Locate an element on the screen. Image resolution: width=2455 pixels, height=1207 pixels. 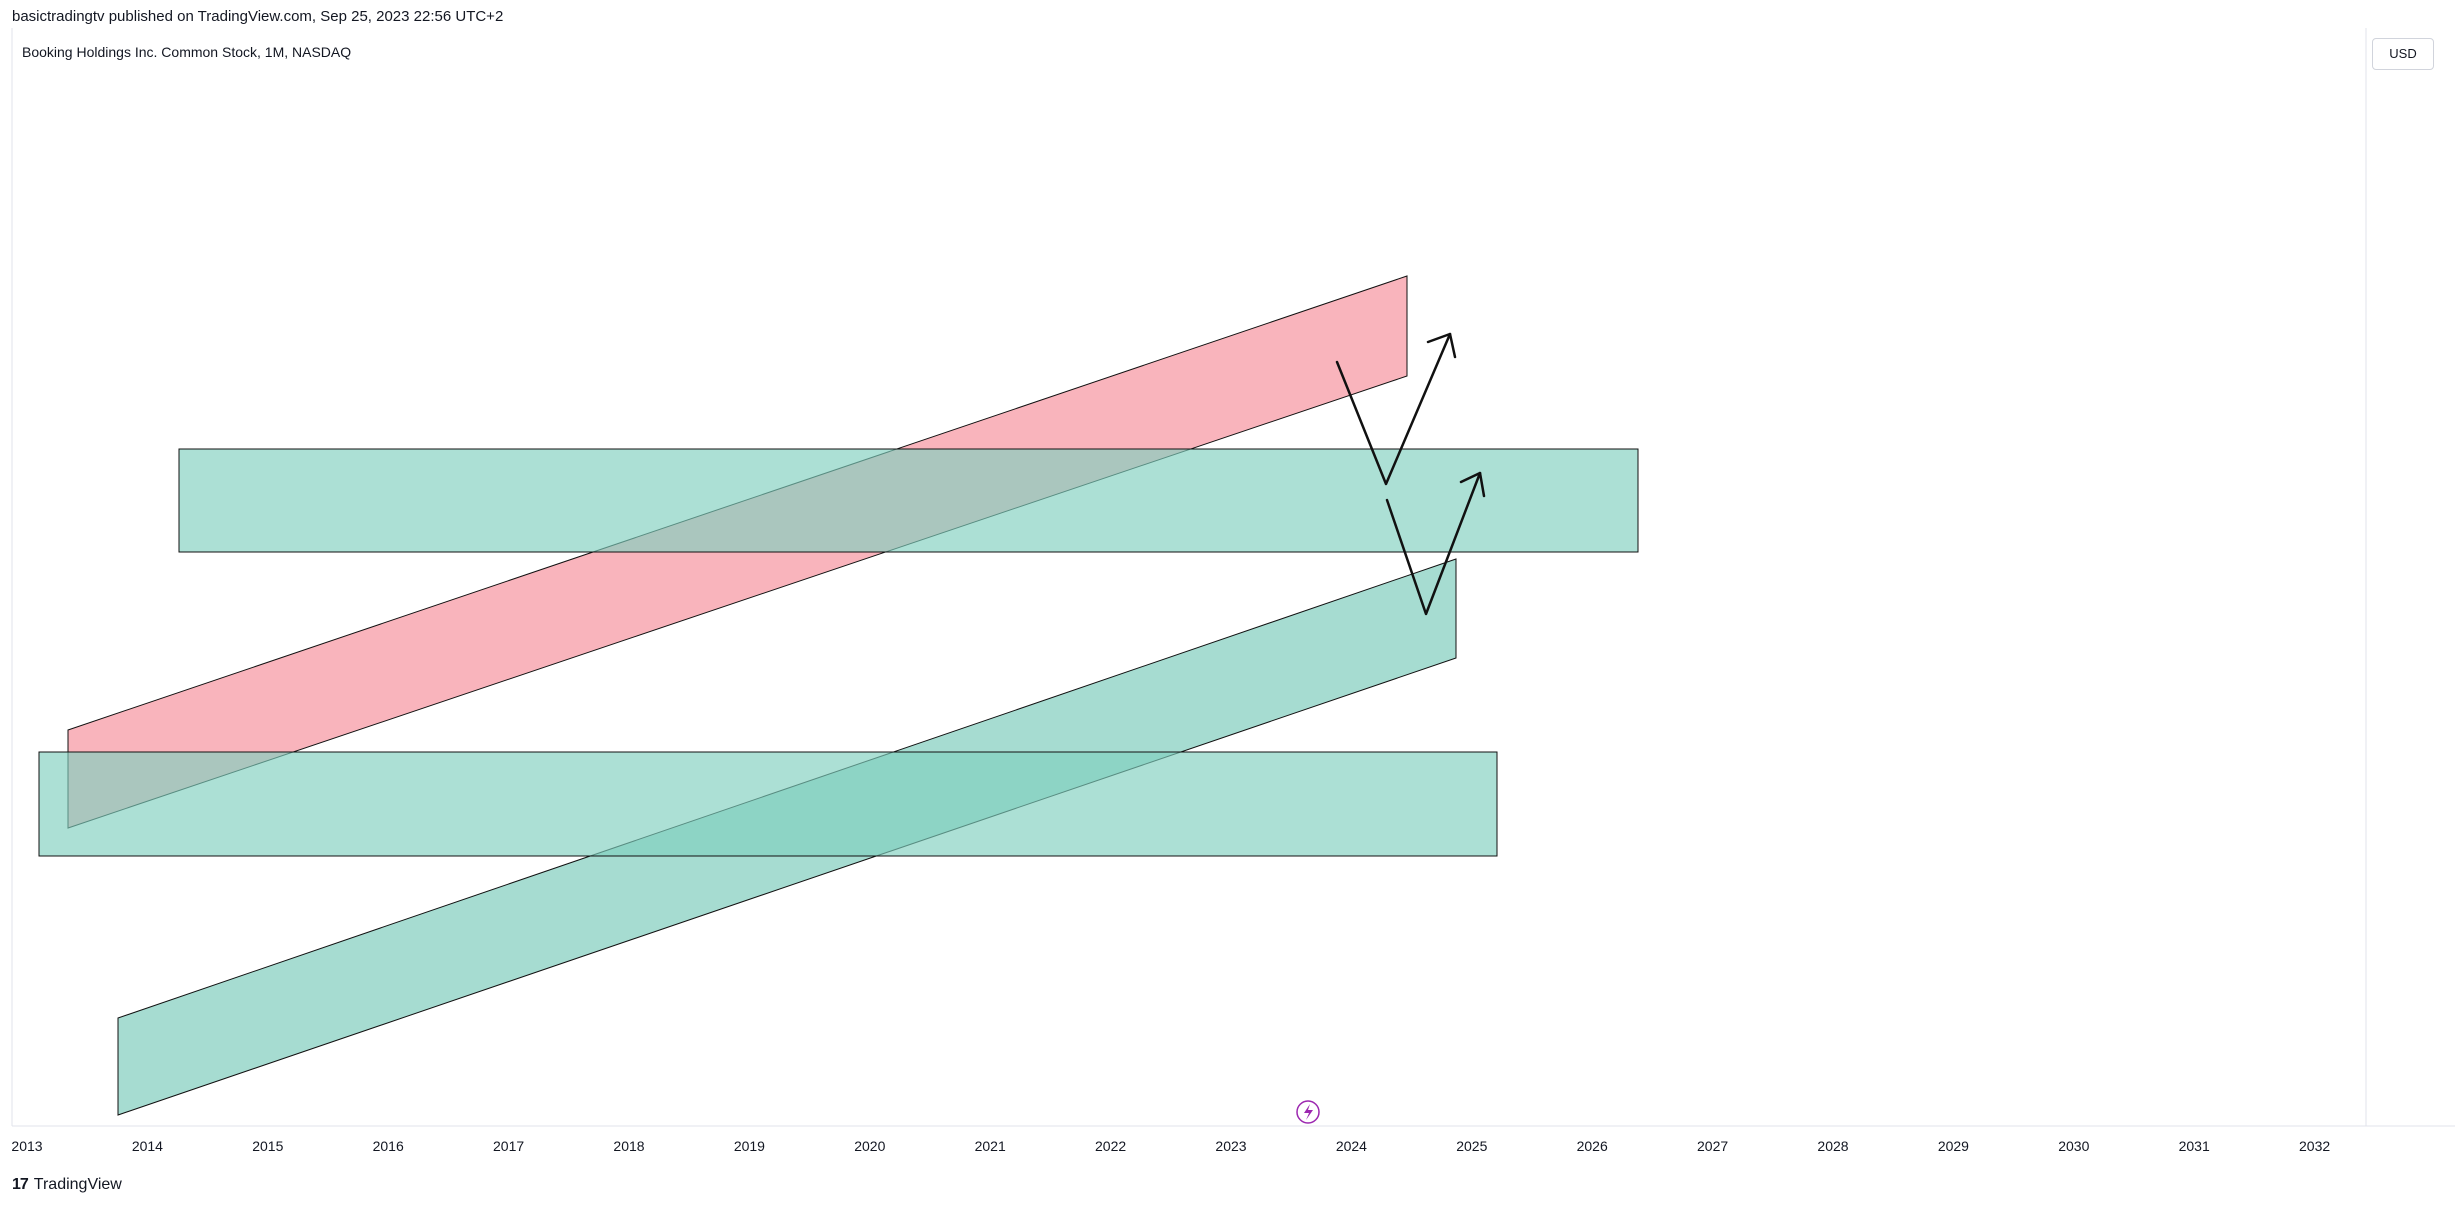
lower-demand-zone is located at coordinates (768, 804).